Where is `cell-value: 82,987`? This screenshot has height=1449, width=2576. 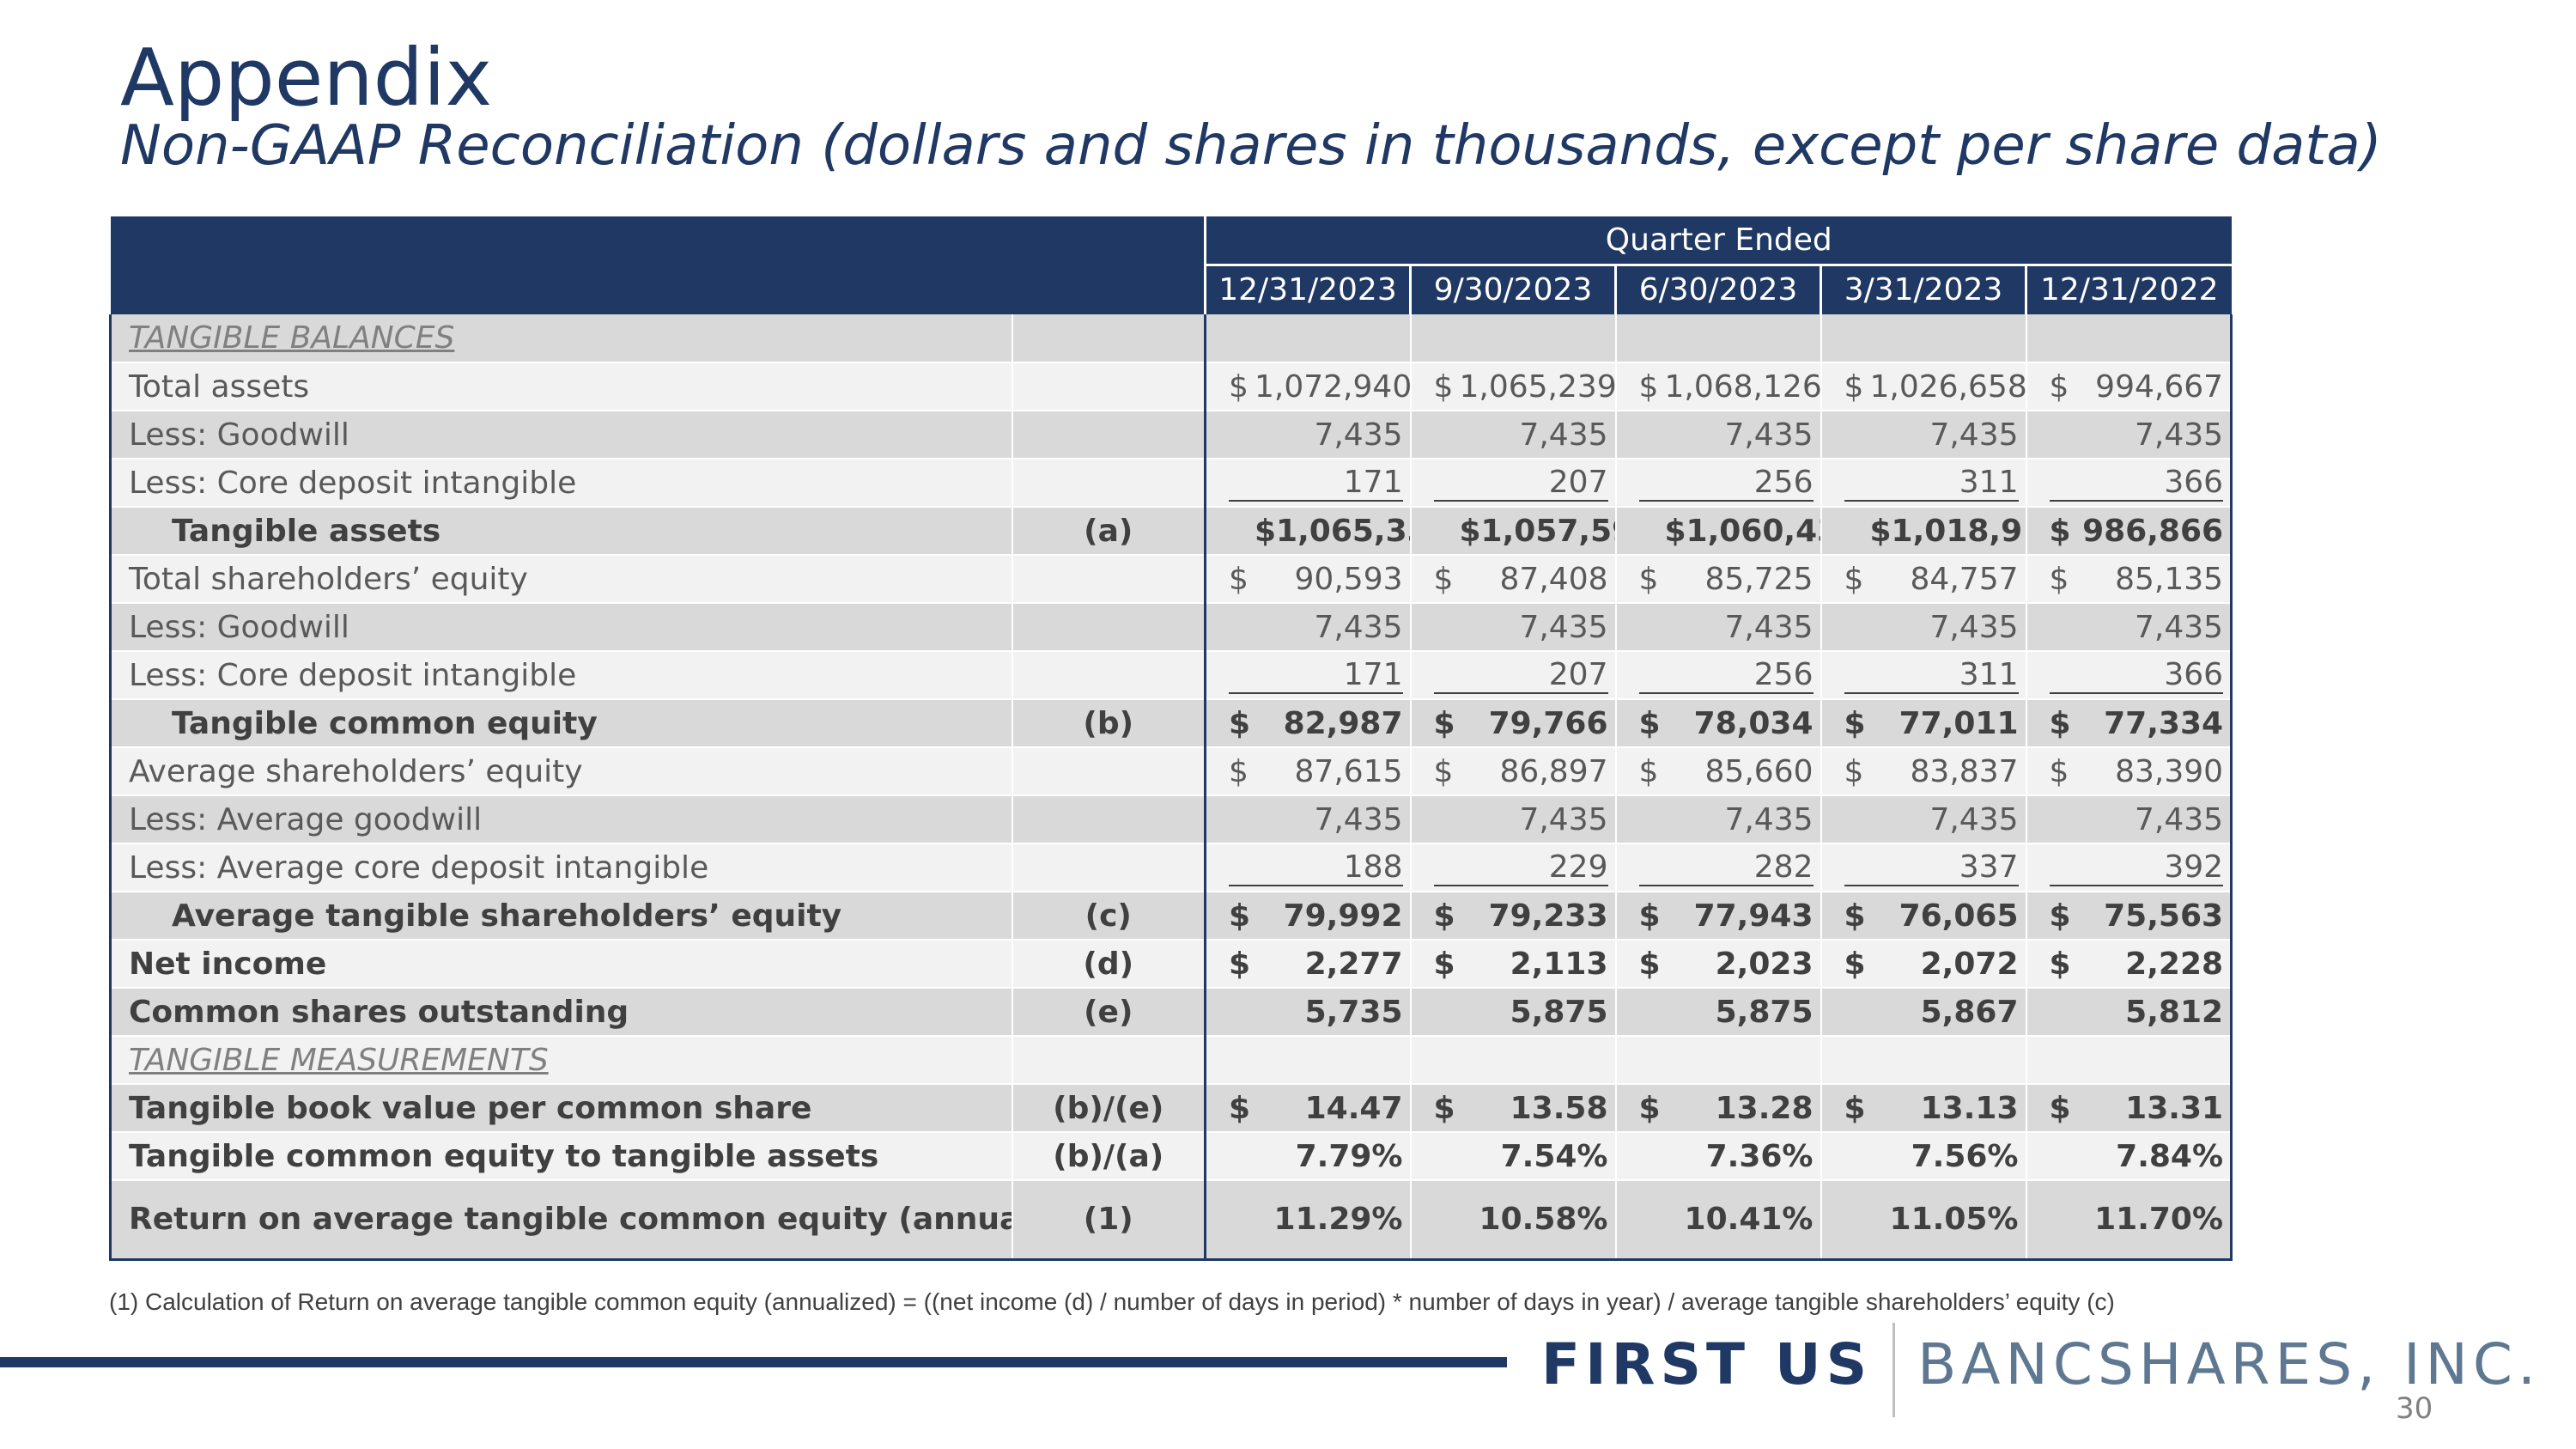
cell-value: 82,987 is located at coordinates (1343, 723).